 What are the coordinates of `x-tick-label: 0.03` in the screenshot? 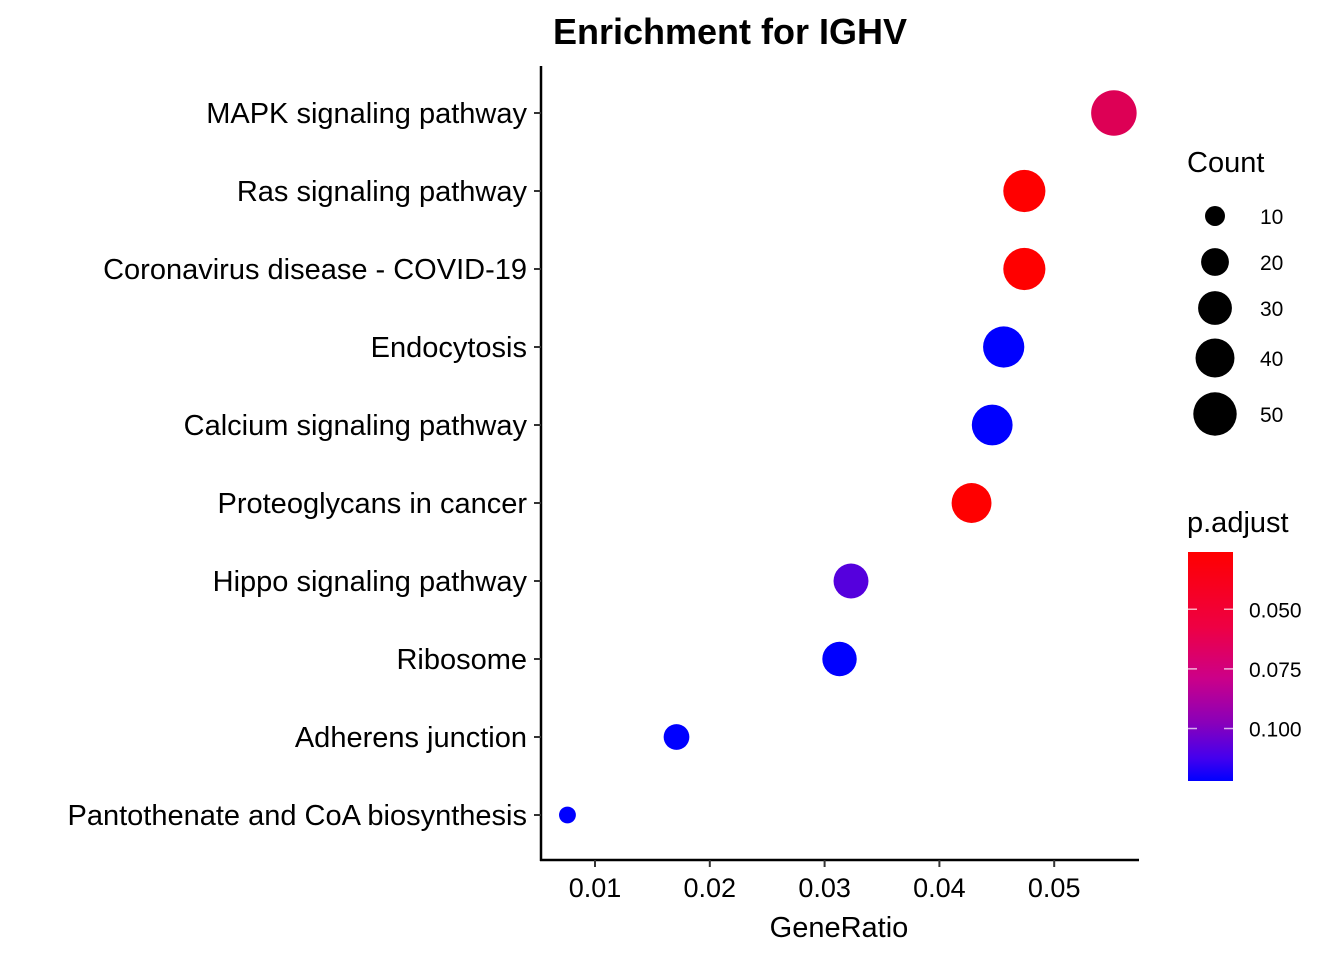 It's located at (824, 888).